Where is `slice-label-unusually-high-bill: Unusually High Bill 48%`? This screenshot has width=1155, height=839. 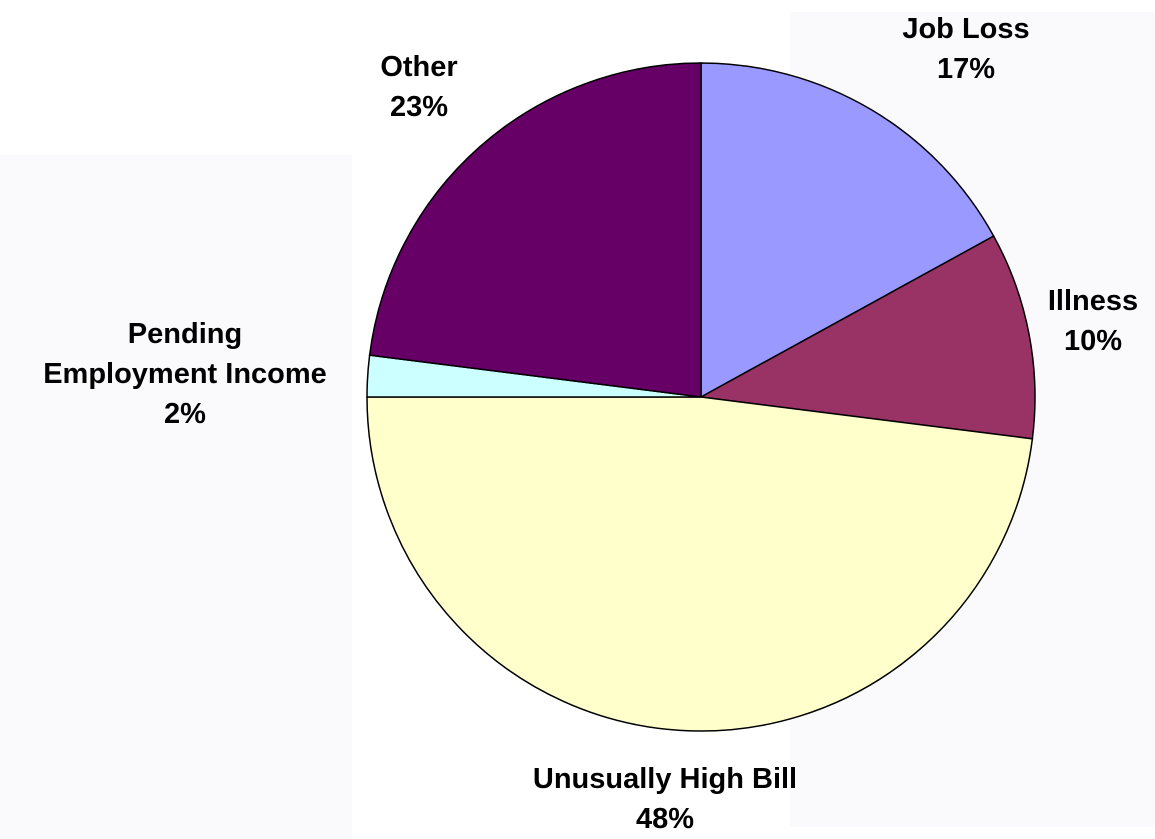
slice-label-unusually-high-bill: Unusually High Bill 48% is located at coordinates (665, 799).